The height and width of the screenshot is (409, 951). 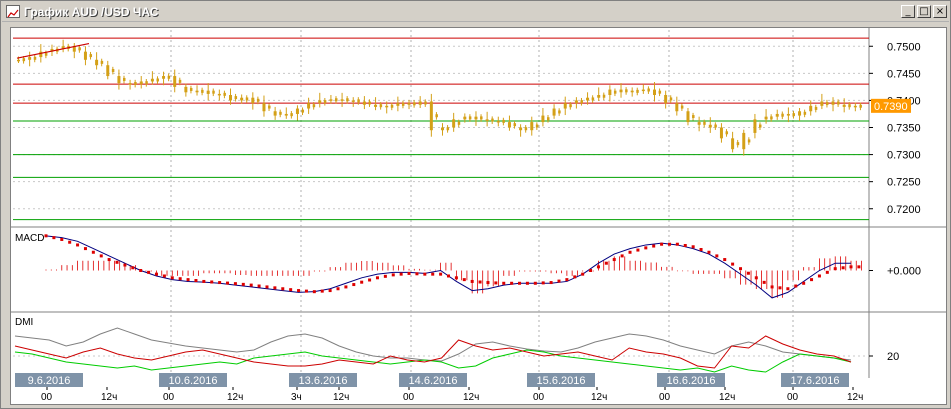 What do you see at coordinates (433, 352) in the screenshot?
I see `dmi-minus-line` at bounding box center [433, 352].